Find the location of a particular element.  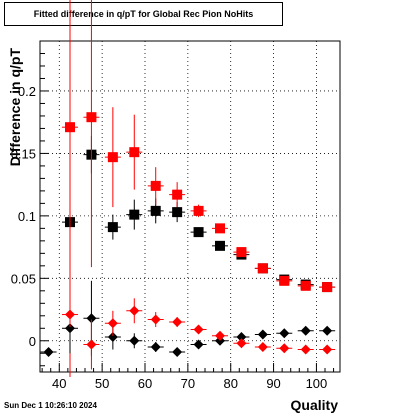

x-tick-label: 40 is located at coordinates (59, 383).